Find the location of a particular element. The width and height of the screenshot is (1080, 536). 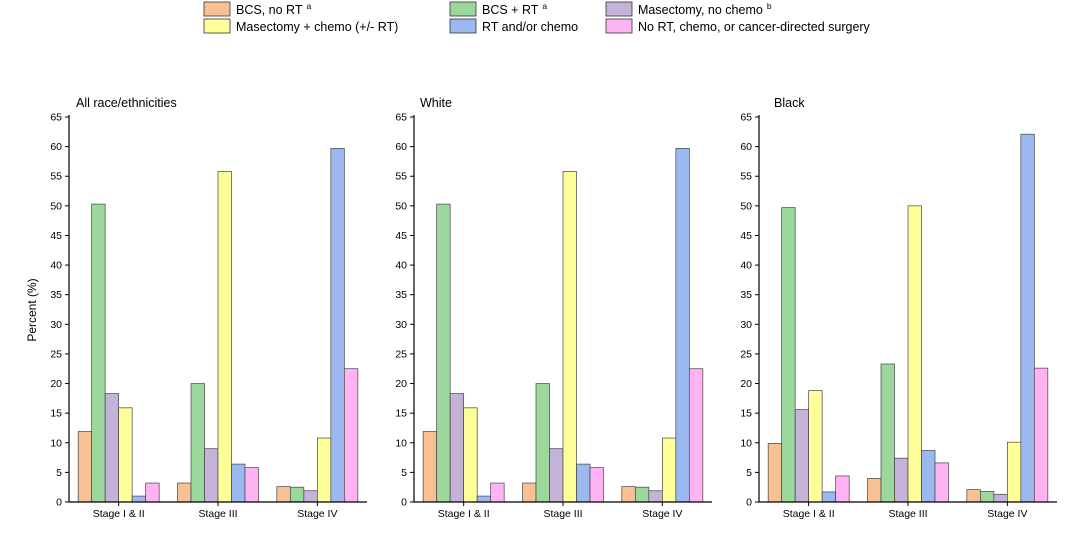

y-tick-label: 15 is located at coordinates (56, 414).